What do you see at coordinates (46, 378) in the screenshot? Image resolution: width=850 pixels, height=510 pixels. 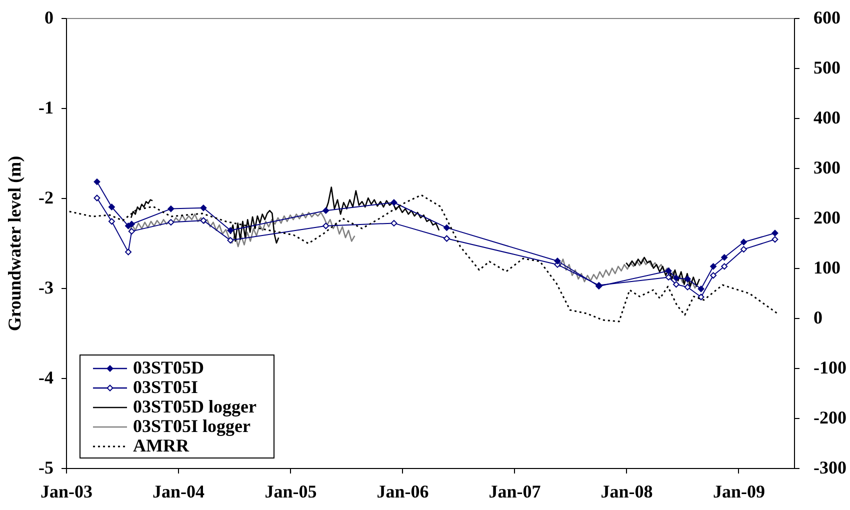 I see `y-tick-label: -4` at bounding box center [46, 378].